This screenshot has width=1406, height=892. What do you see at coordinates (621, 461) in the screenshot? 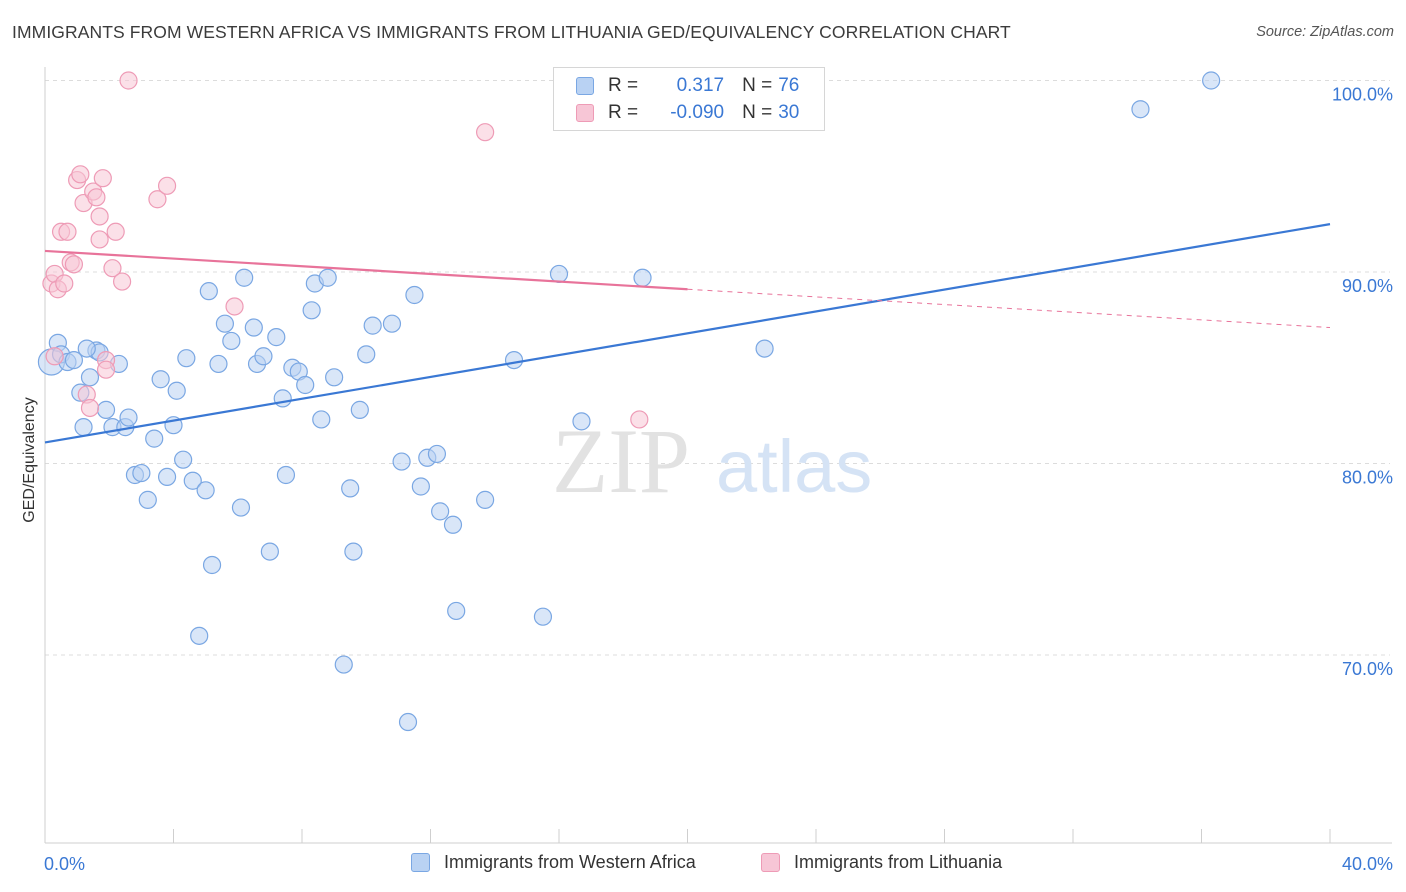
I see `watermark-zip: ZIP` at bounding box center [621, 461].